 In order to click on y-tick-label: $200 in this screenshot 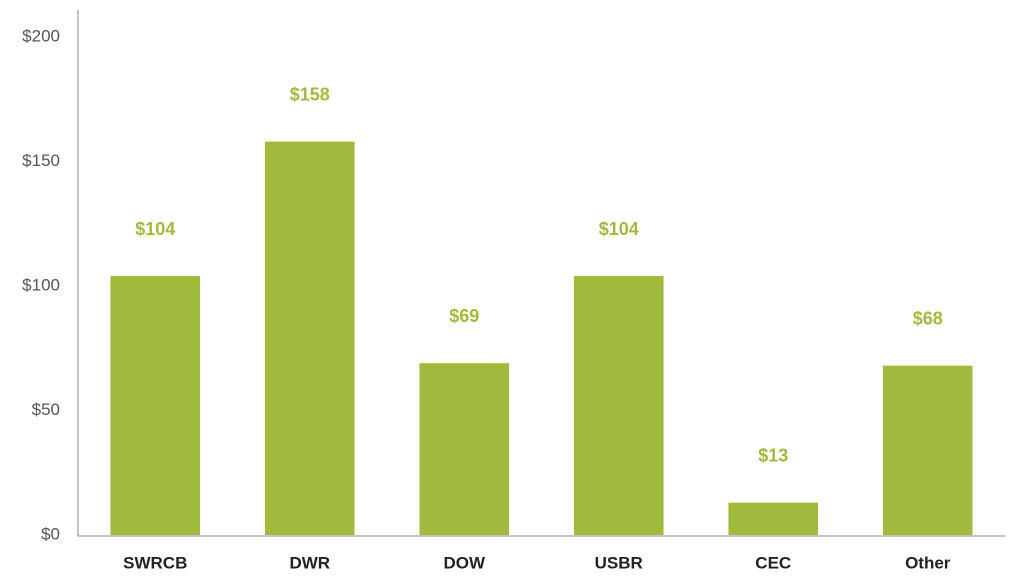, I will do `click(41, 35)`.